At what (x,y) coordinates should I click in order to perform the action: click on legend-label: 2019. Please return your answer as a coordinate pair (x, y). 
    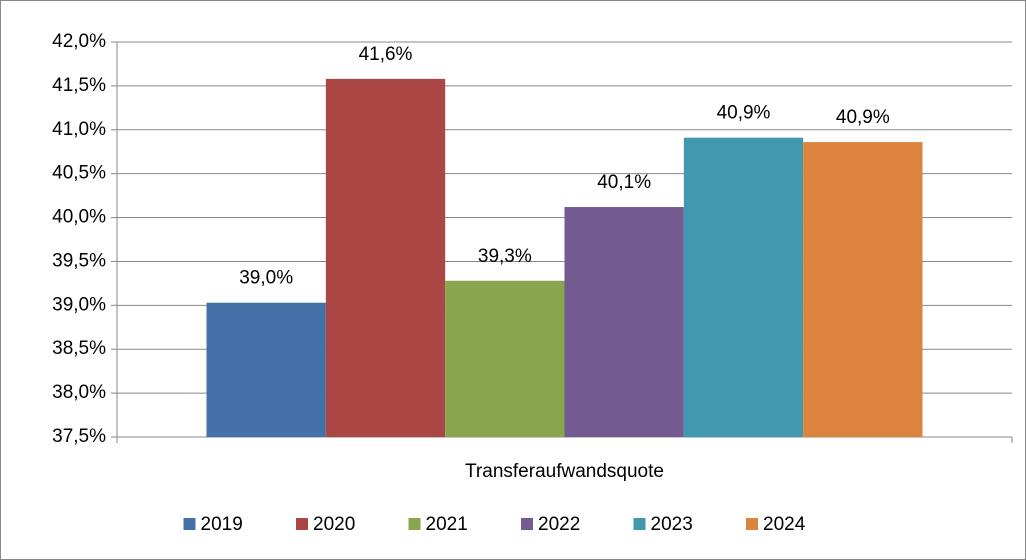
    Looking at the image, I should click on (222, 524).